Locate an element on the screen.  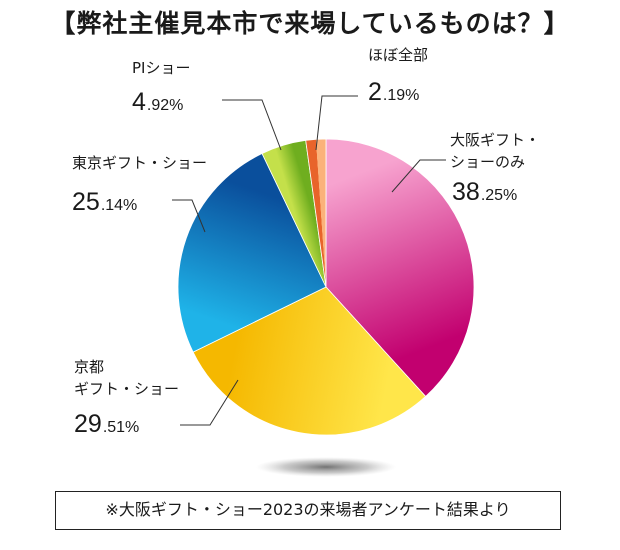
slice-name-1-line-2: ショーのみ is located at coordinates (487, 162).